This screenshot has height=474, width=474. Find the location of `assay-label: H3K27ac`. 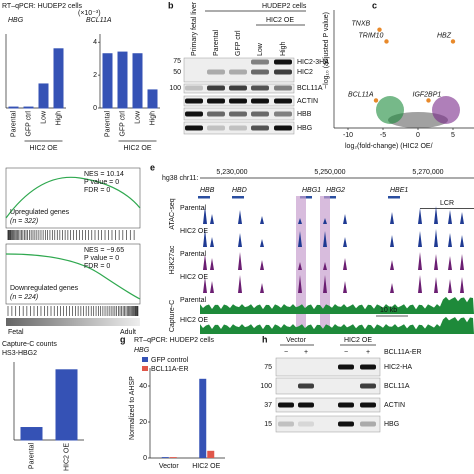

assay-label: H3K27ac is located at coordinates (172, 259).